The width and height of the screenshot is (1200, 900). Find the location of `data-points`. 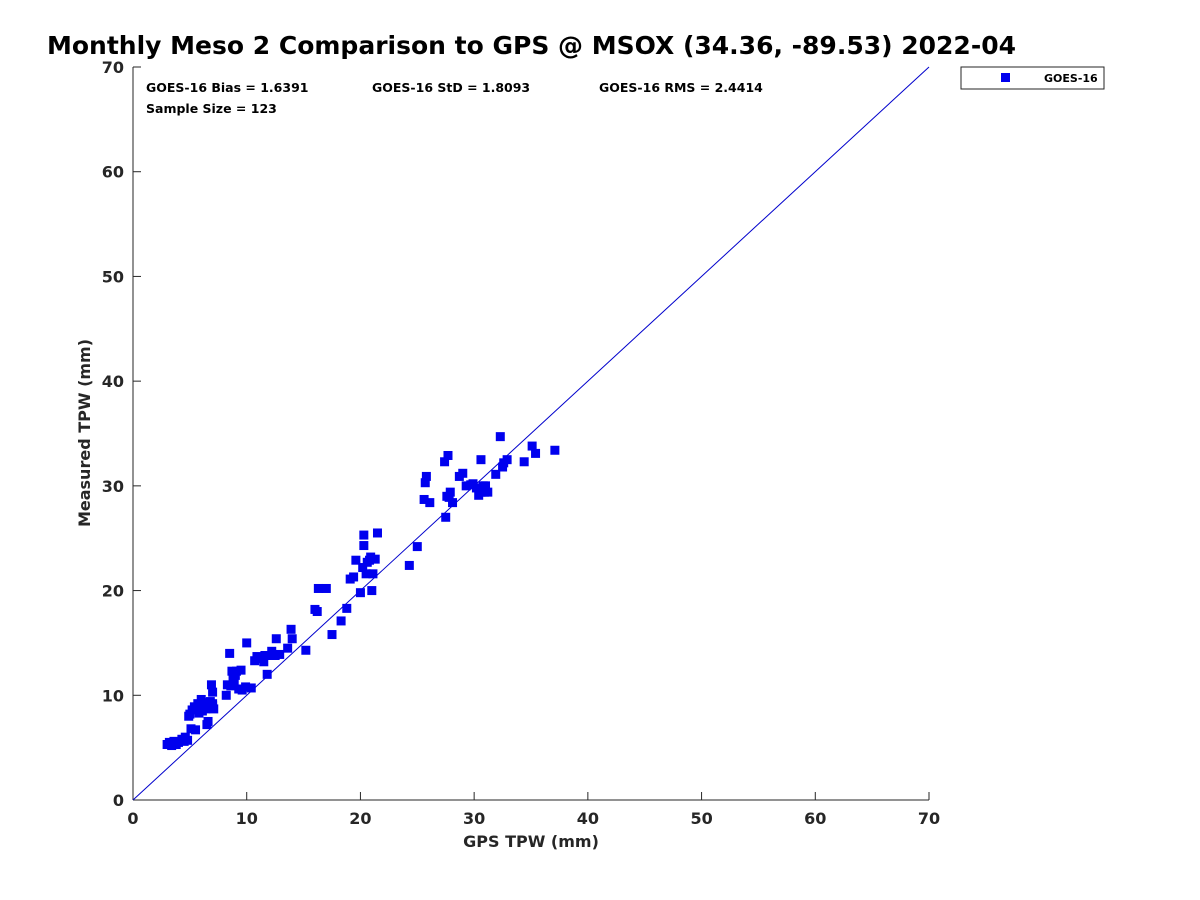

data-points is located at coordinates (361, 591).